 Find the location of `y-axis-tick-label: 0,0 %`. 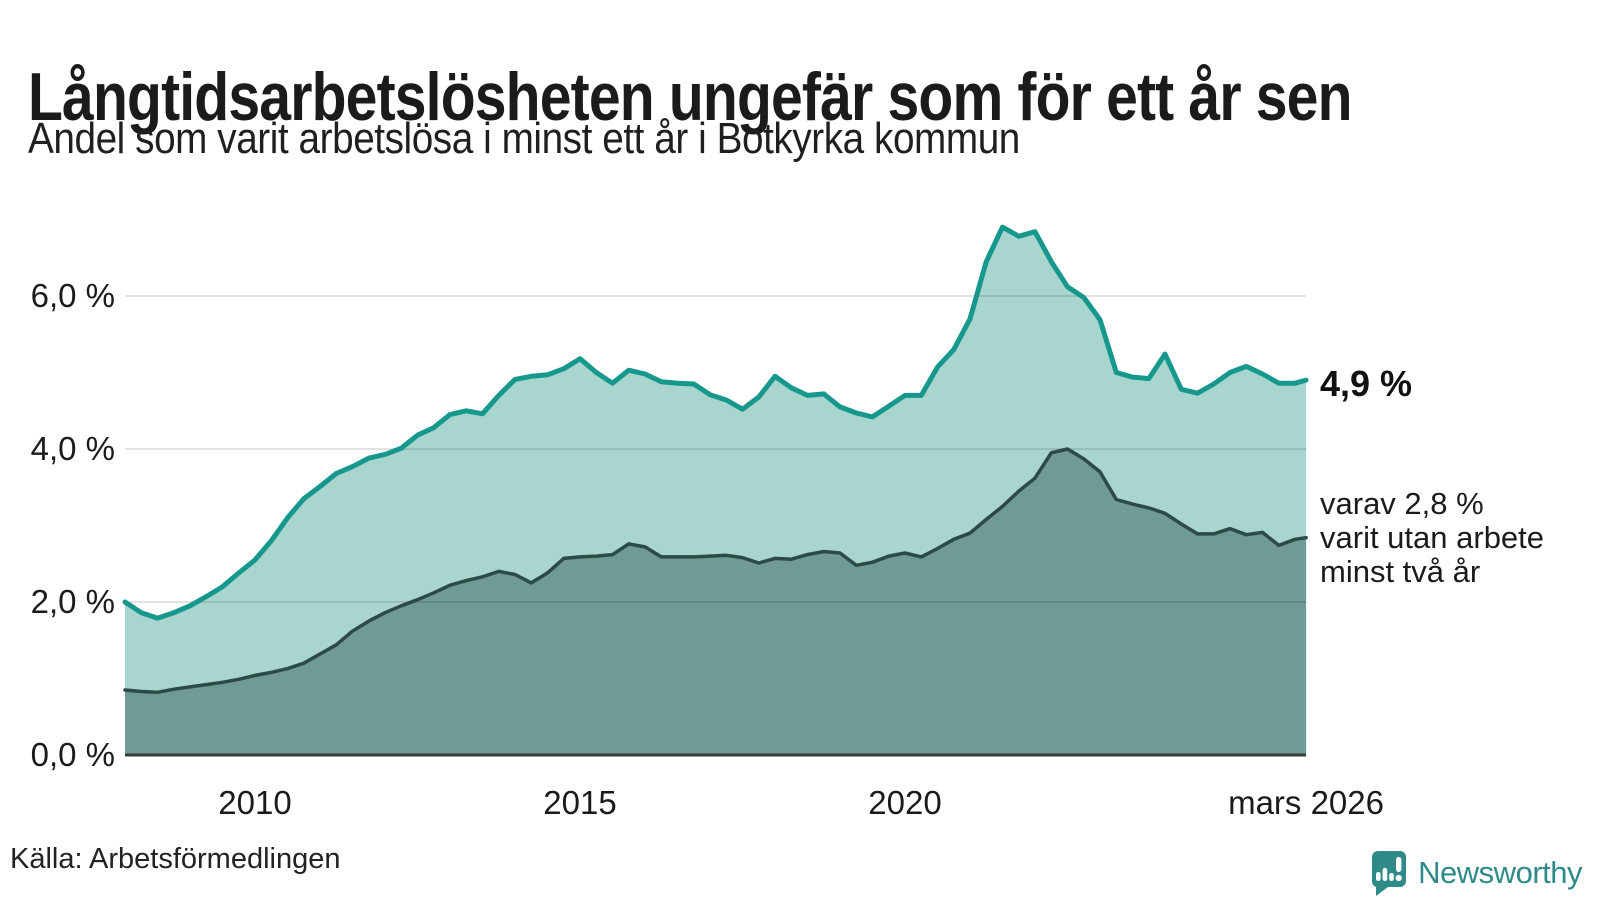

y-axis-tick-label: 0,0 % is located at coordinates (72, 754).